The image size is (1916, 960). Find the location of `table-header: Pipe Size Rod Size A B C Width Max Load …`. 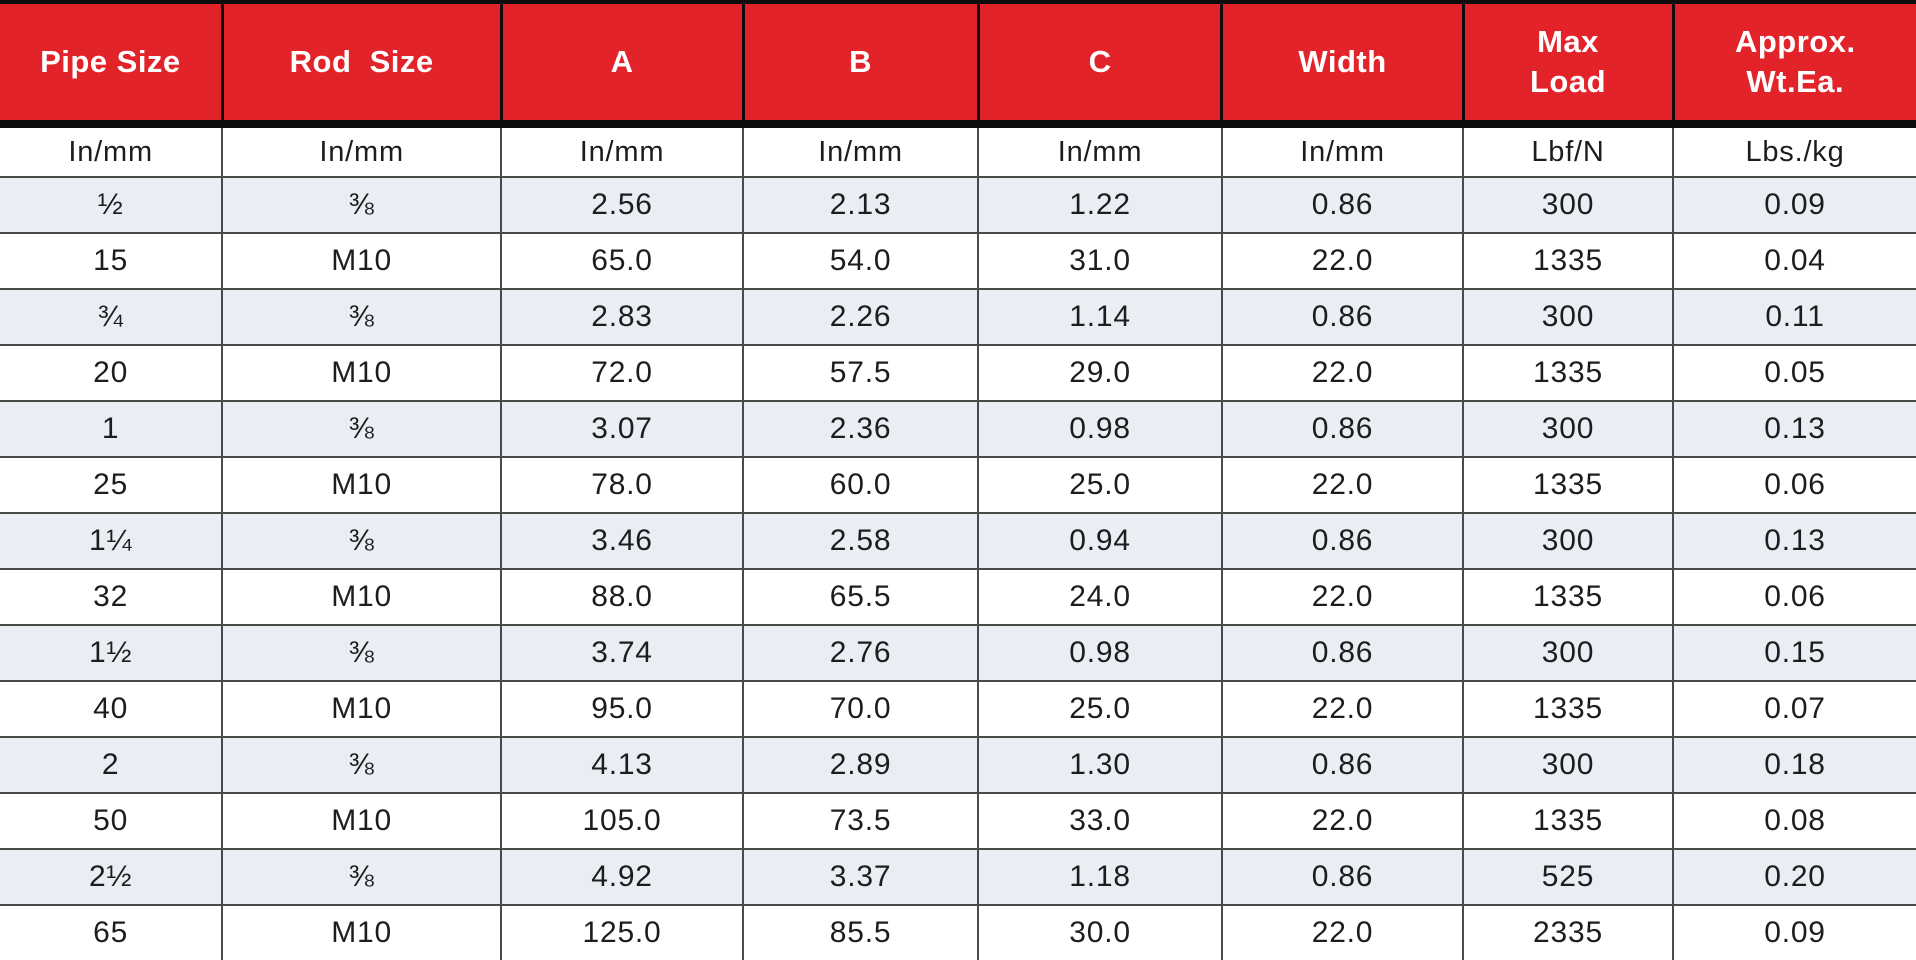

table-header: Pipe Size Rod Size A B C Width Max Load … is located at coordinates (958, 65).